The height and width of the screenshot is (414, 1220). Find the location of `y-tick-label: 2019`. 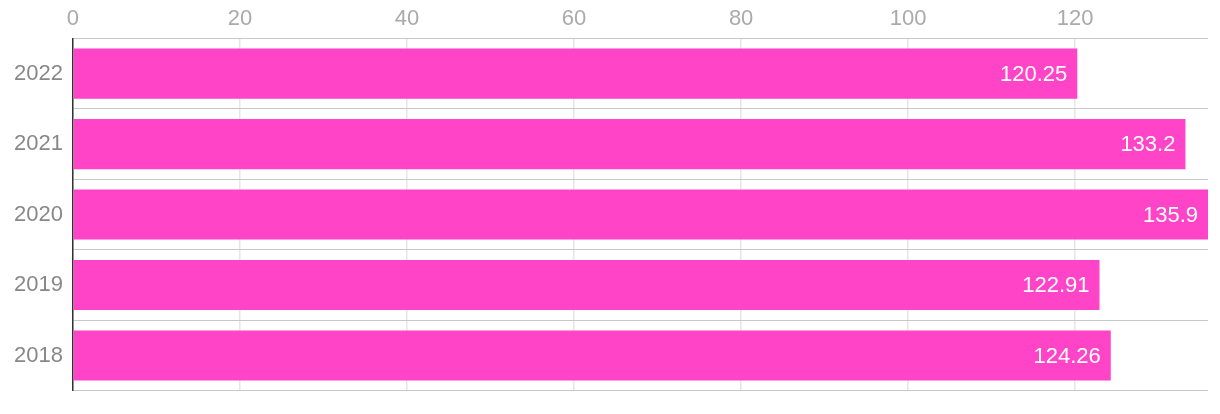

y-tick-label: 2019 is located at coordinates (38, 284).